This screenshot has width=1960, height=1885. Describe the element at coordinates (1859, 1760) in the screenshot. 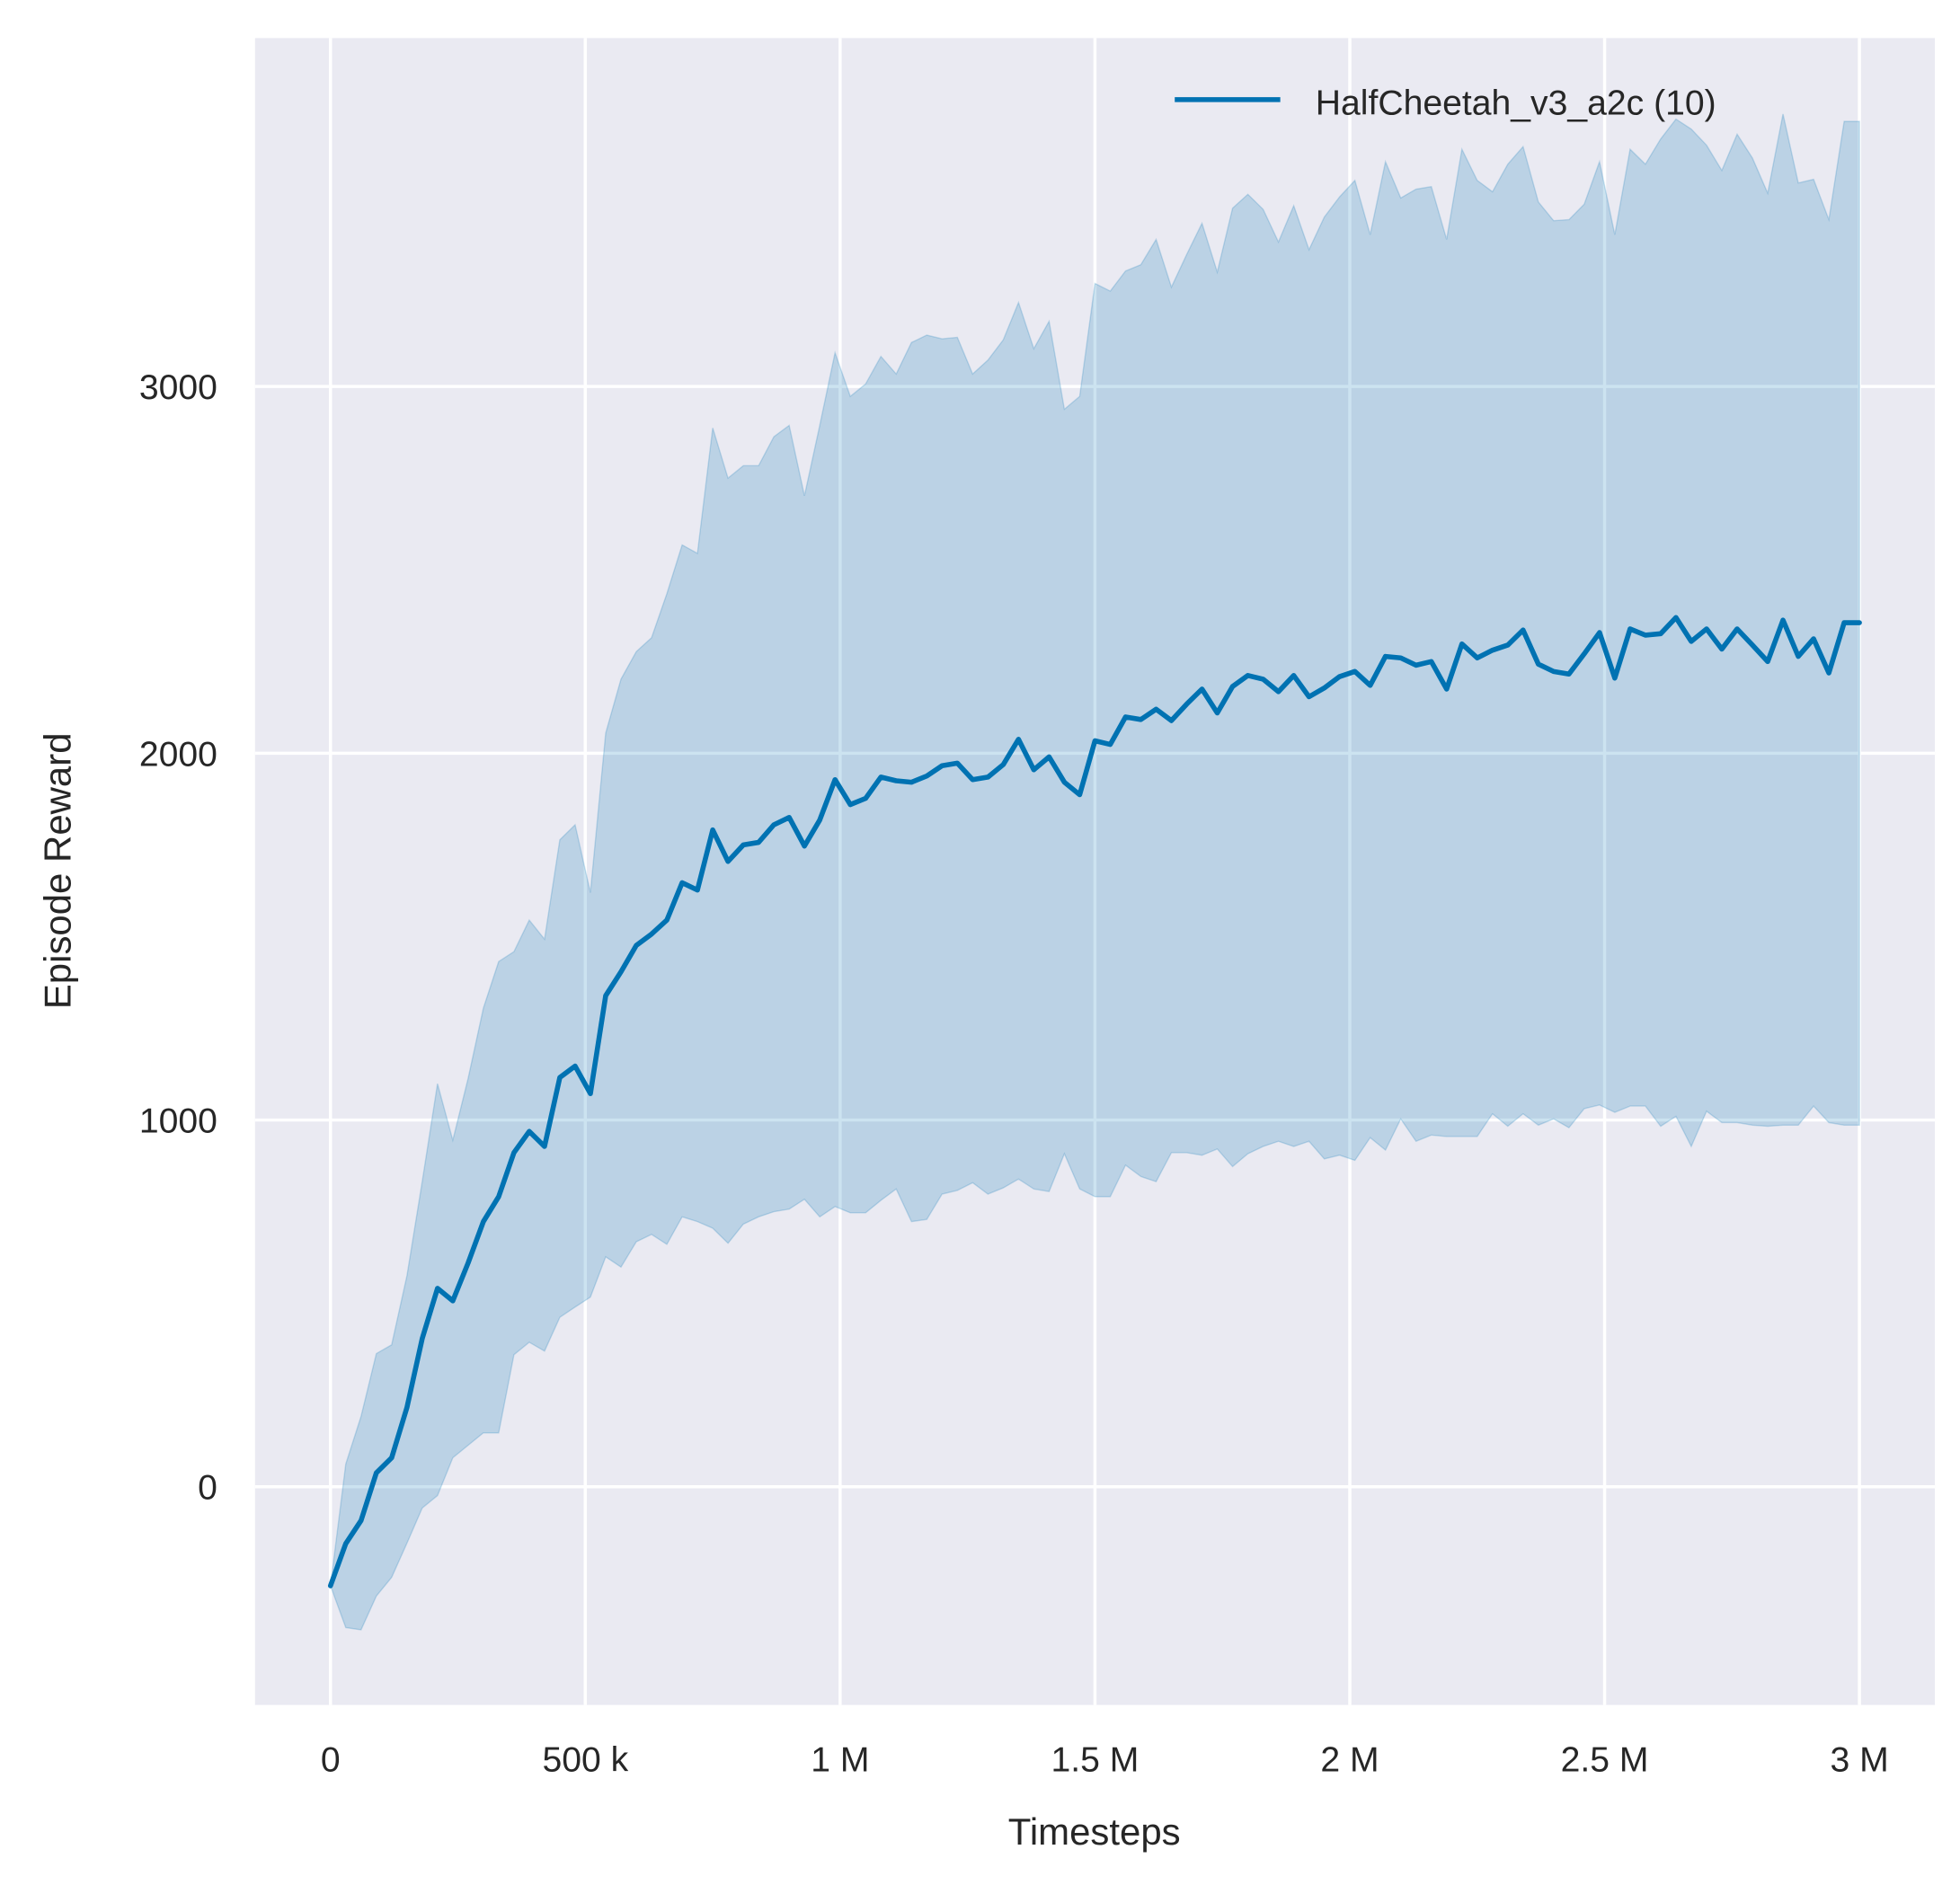

I see `x-tick-label: 3 M` at that location.